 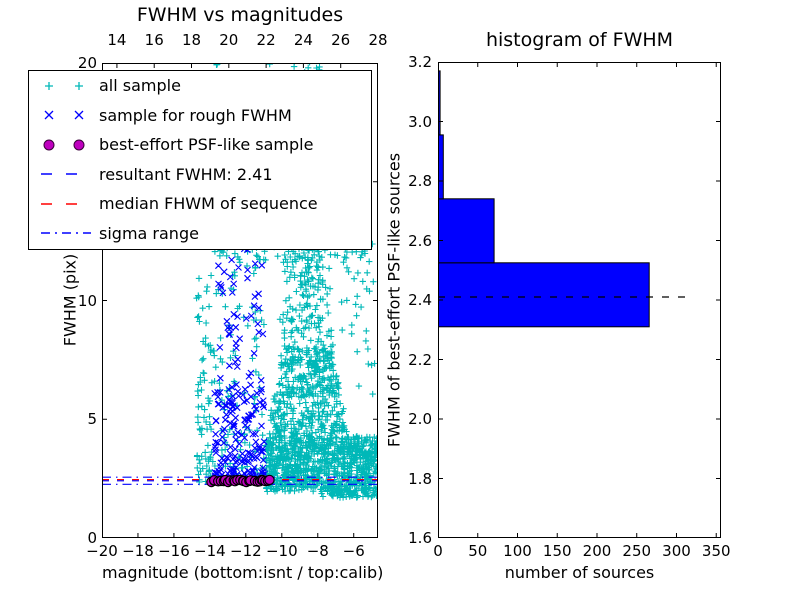 What do you see at coordinates (64, 115) in the screenshot?
I see `cross-legend-marker-icon` at bounding box center [64, 115].